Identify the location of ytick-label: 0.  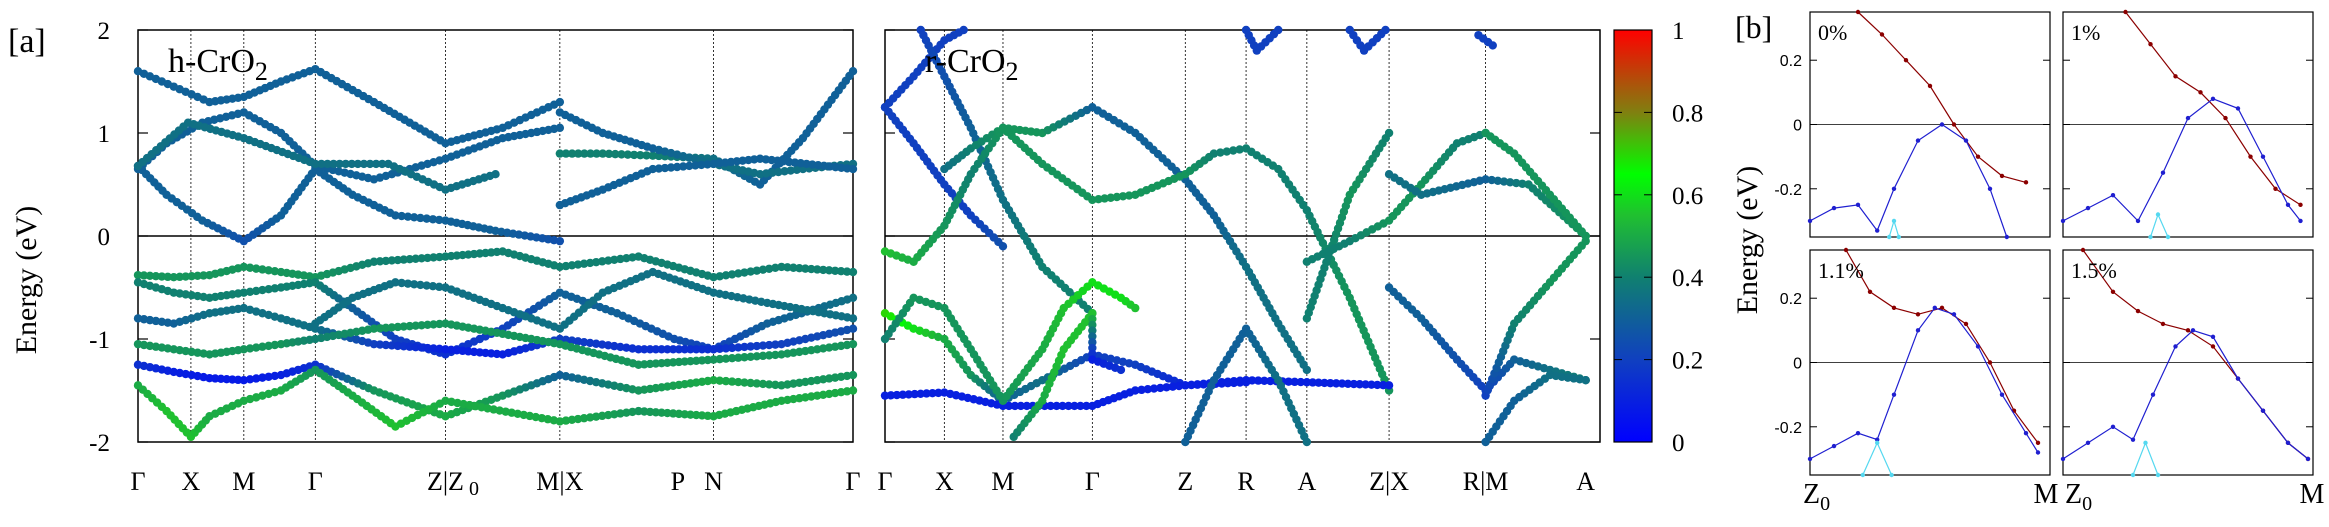
(104, 237).